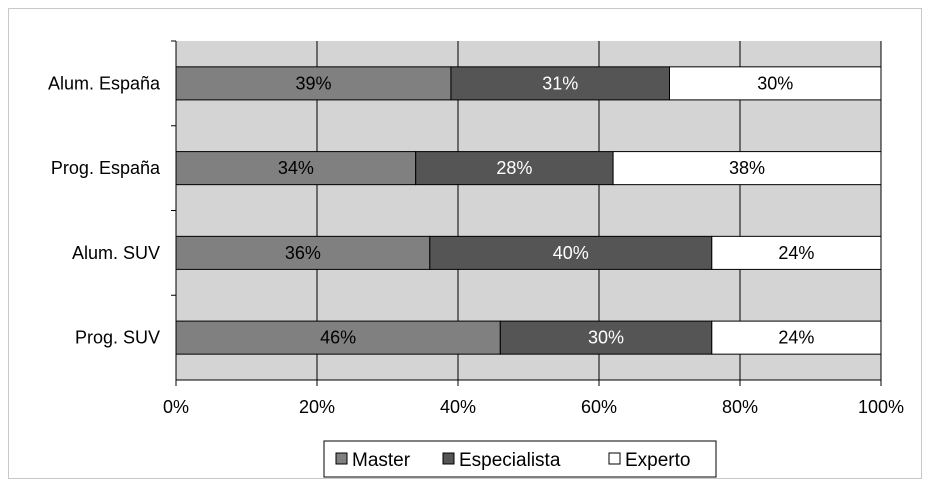 This screenshot has height=483, width=930. I want to click on y-category-label: Prog. España, so click(106, 168).